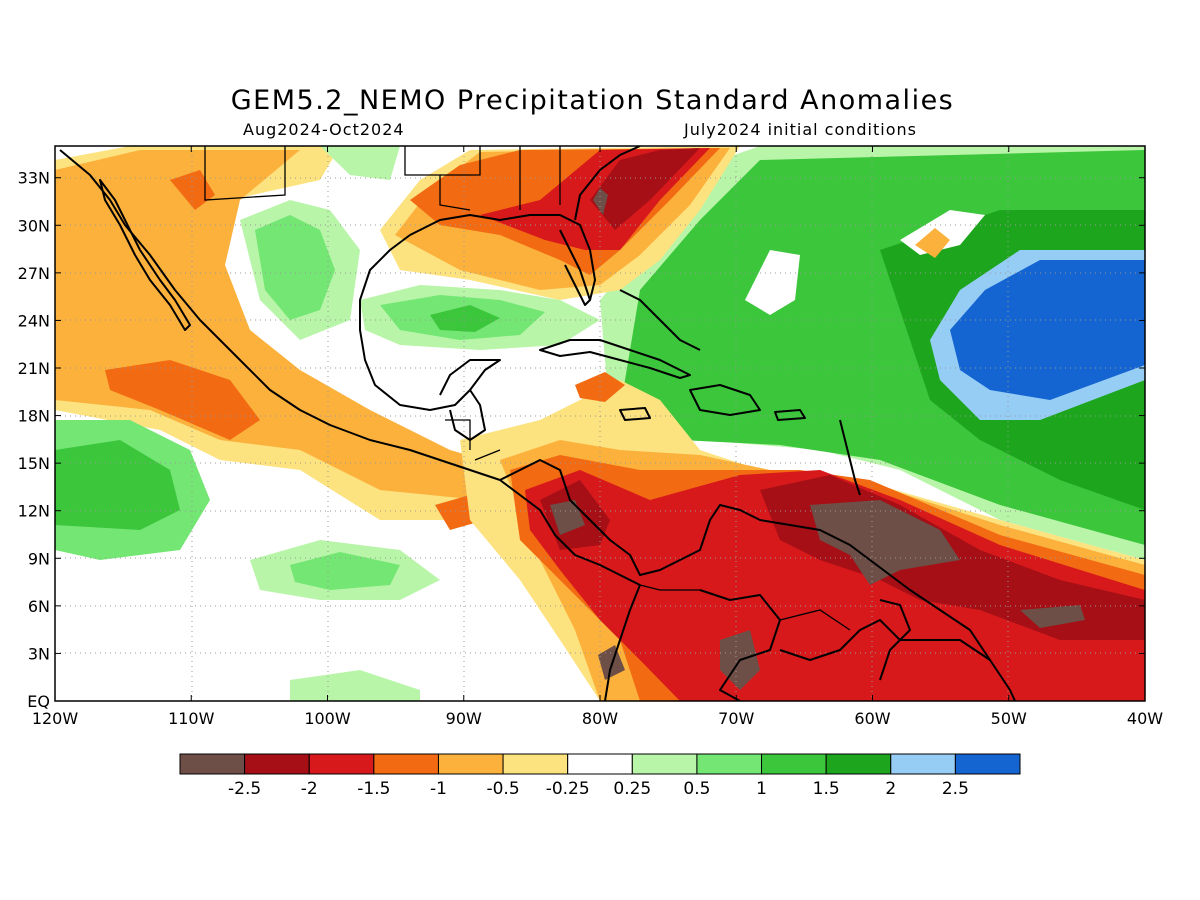 This screenshot has height=900, width=1200. Describe the element at coordinates (607, 183) in the screenshot. I see `us-atlantic-coast` at that location.